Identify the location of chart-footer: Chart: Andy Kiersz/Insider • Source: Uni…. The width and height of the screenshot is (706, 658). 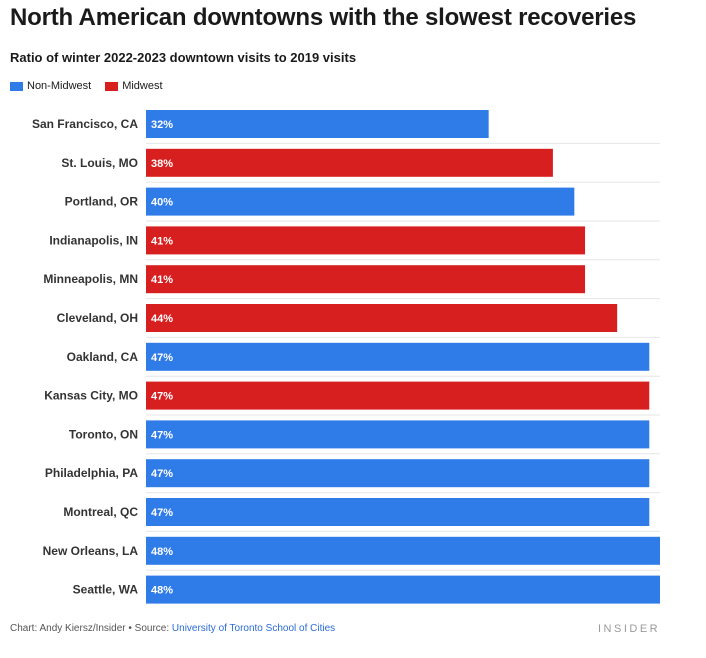
(172, 628).